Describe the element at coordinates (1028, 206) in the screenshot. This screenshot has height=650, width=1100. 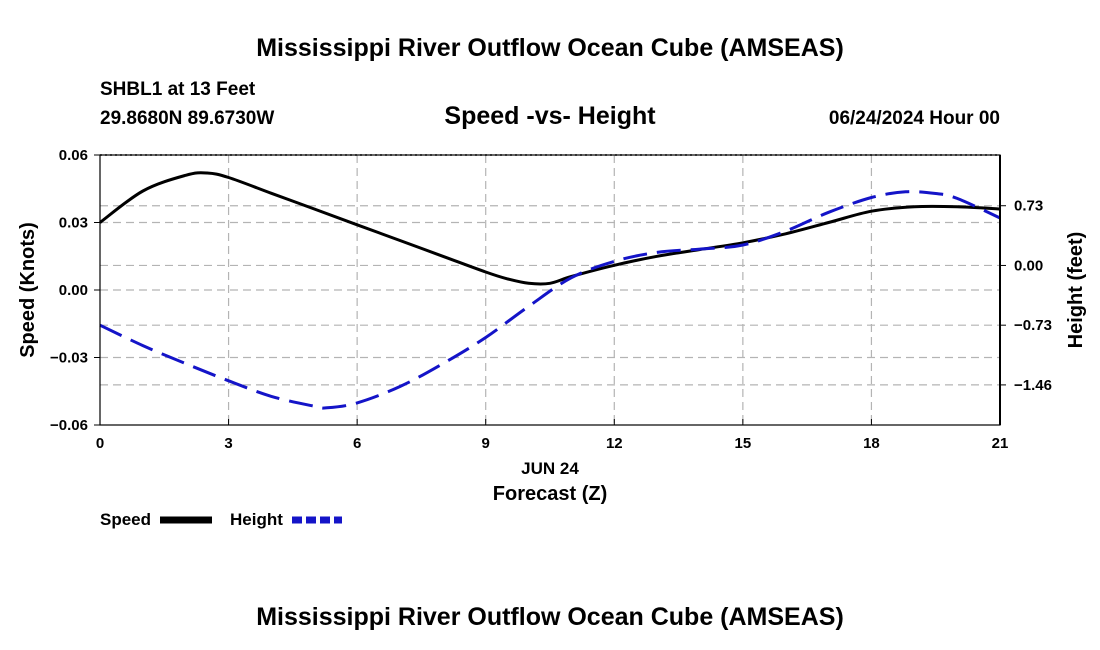
I see `y-right-tick-label: 0.73` at that location.